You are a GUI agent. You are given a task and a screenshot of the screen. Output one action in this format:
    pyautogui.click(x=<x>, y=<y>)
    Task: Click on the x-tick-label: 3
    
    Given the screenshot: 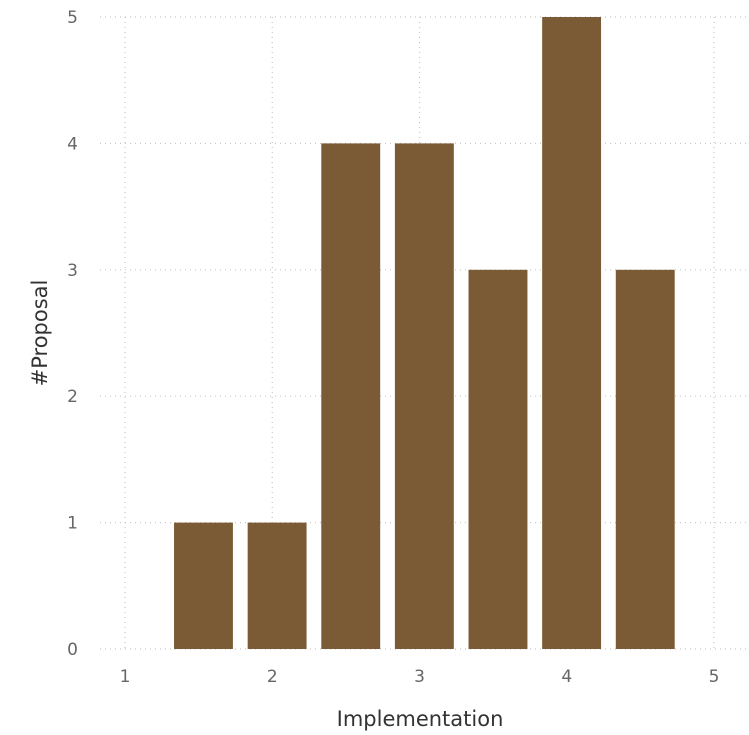 What is the action you would take?
    pyautogui.click(x=419, y=677)
    